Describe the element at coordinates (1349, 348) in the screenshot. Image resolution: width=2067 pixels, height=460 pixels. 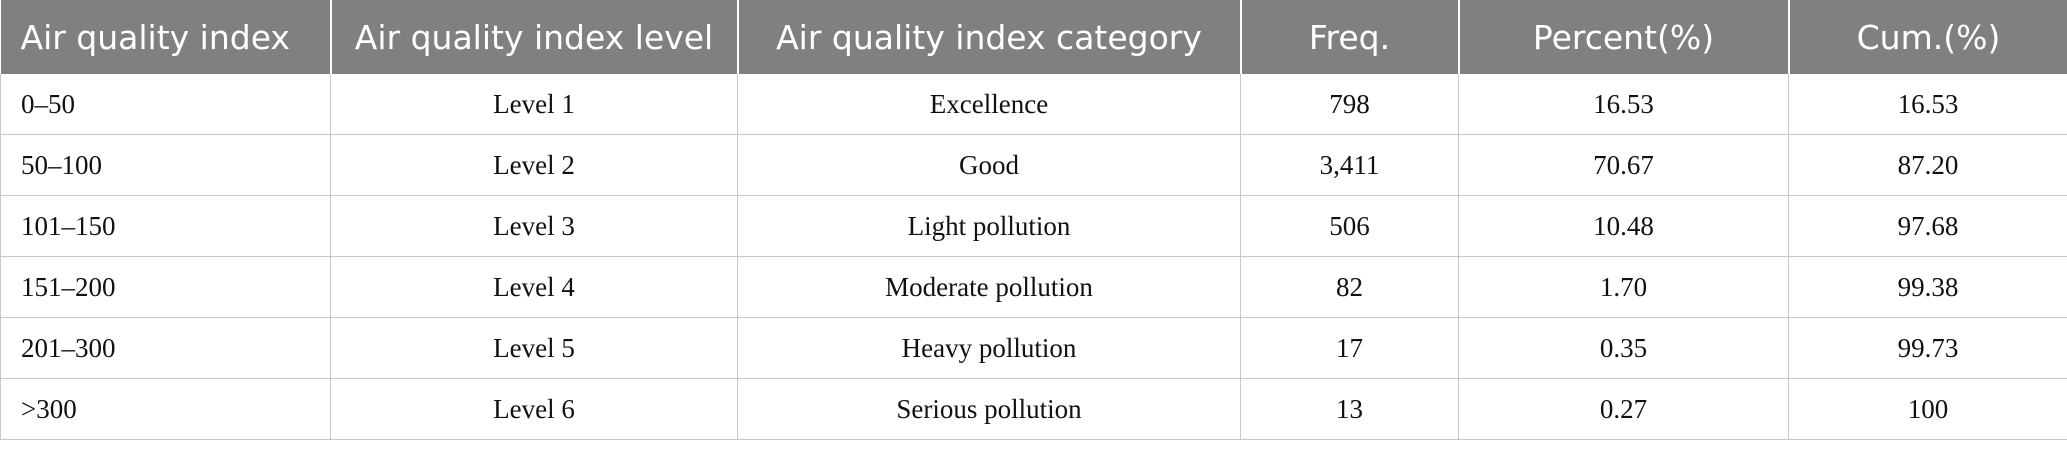
I see `cell-frequency: 17` at that location.